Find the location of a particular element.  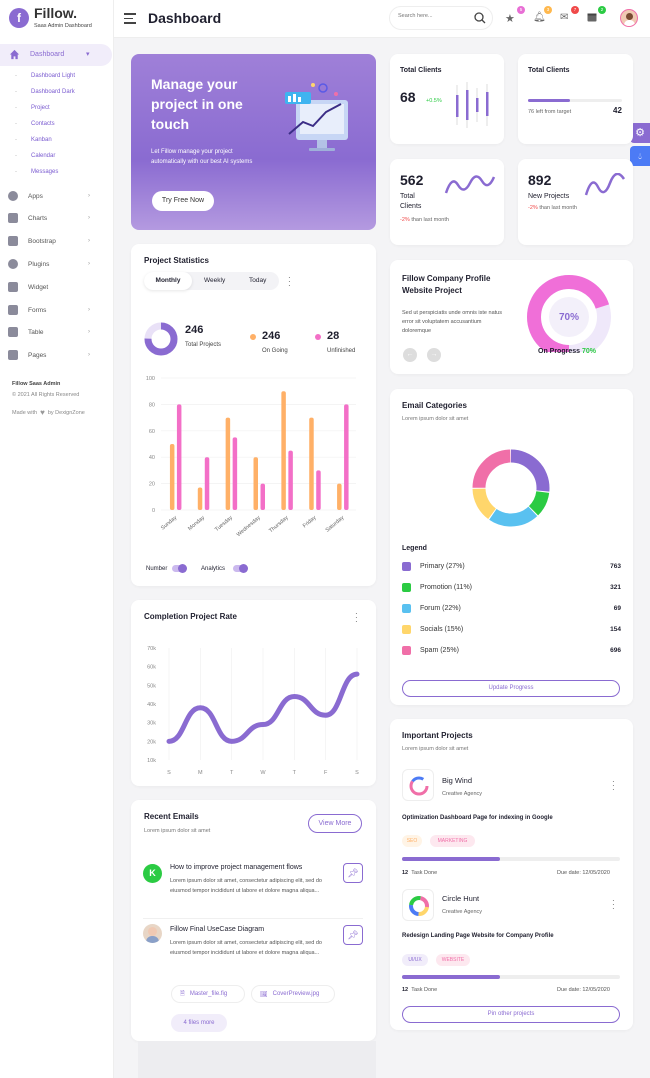

sidebar-item-widget: Widget is located at coordinates (58, 287).